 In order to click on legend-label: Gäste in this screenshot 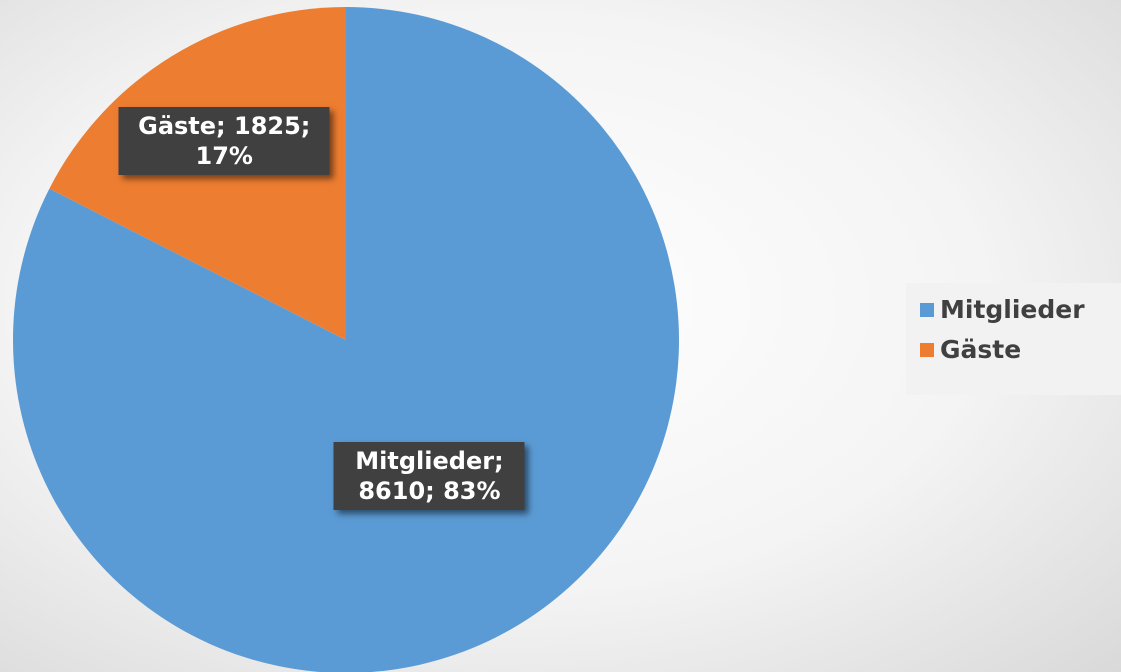, I will do `click(981, 349)`.